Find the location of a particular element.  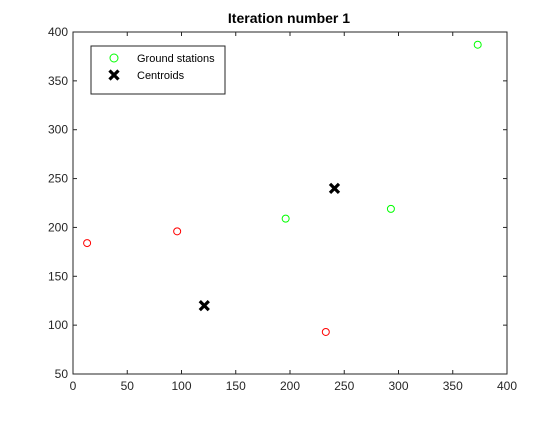

x-tick-label: 50 is located at coordinates (128, 386).